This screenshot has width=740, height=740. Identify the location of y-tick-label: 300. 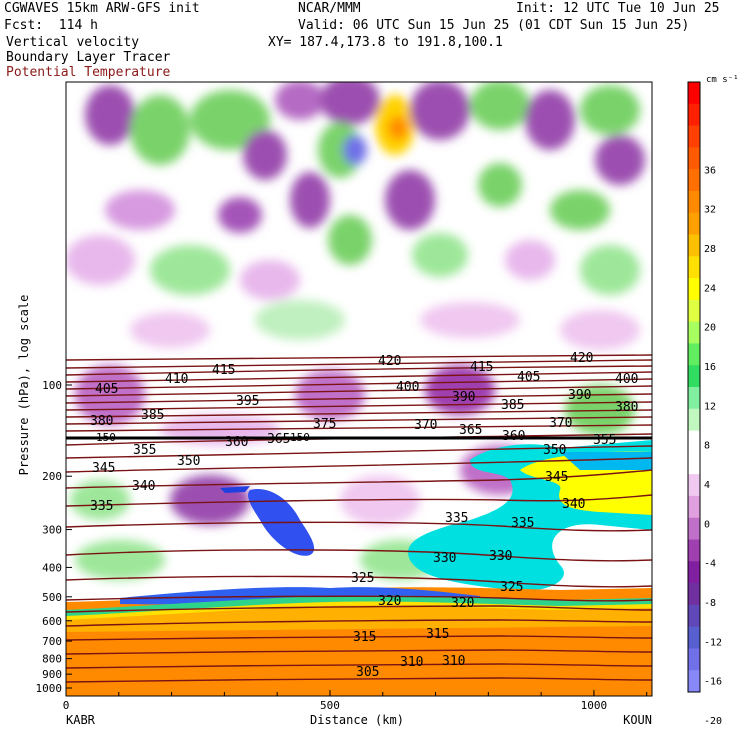
(52, 530).